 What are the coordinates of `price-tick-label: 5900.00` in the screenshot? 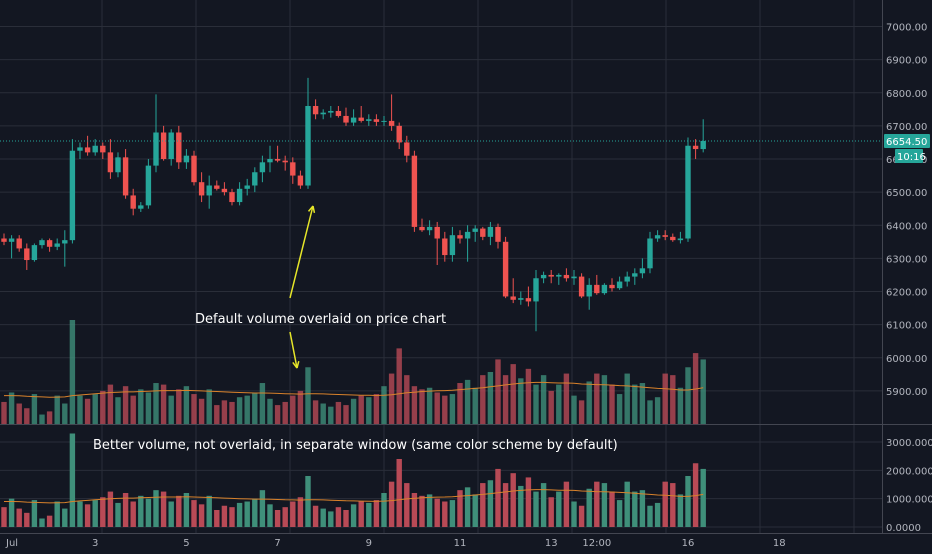 It's located at (906, 392).